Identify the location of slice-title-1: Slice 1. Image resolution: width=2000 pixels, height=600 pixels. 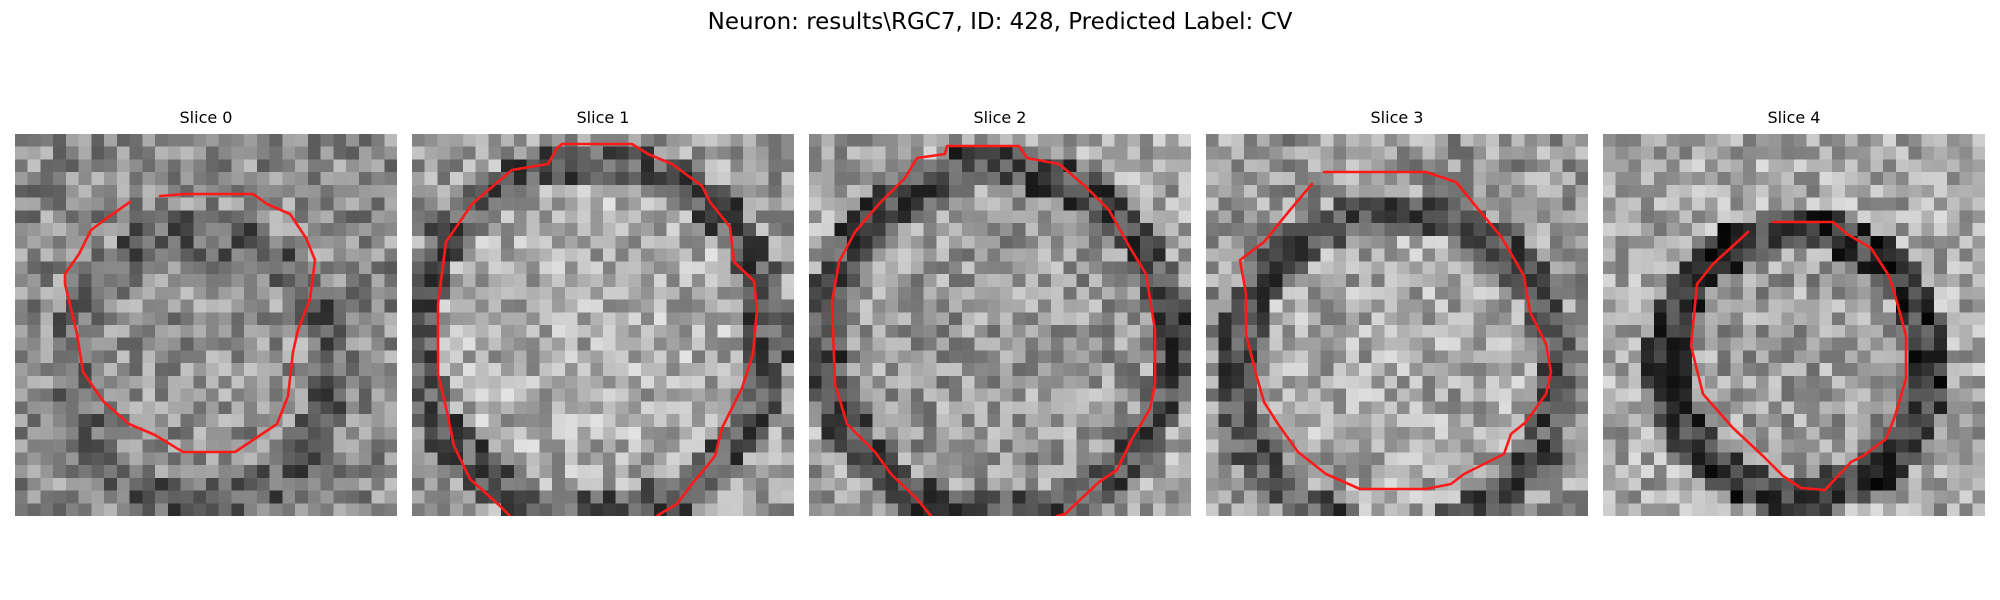
(603, 117).